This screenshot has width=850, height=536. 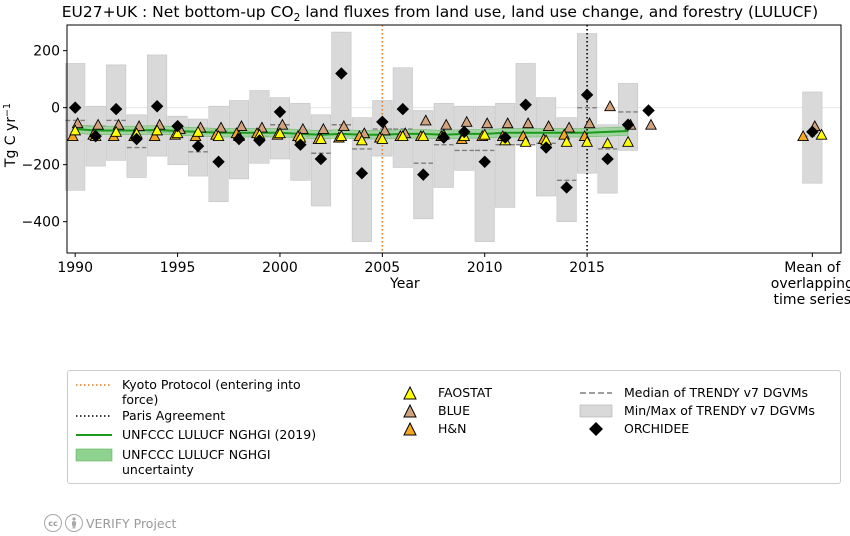 What do you see at coordinates (46, 52) in the screenshot?
I see `y-tick-label: 200` at bounding box center [46, 52].